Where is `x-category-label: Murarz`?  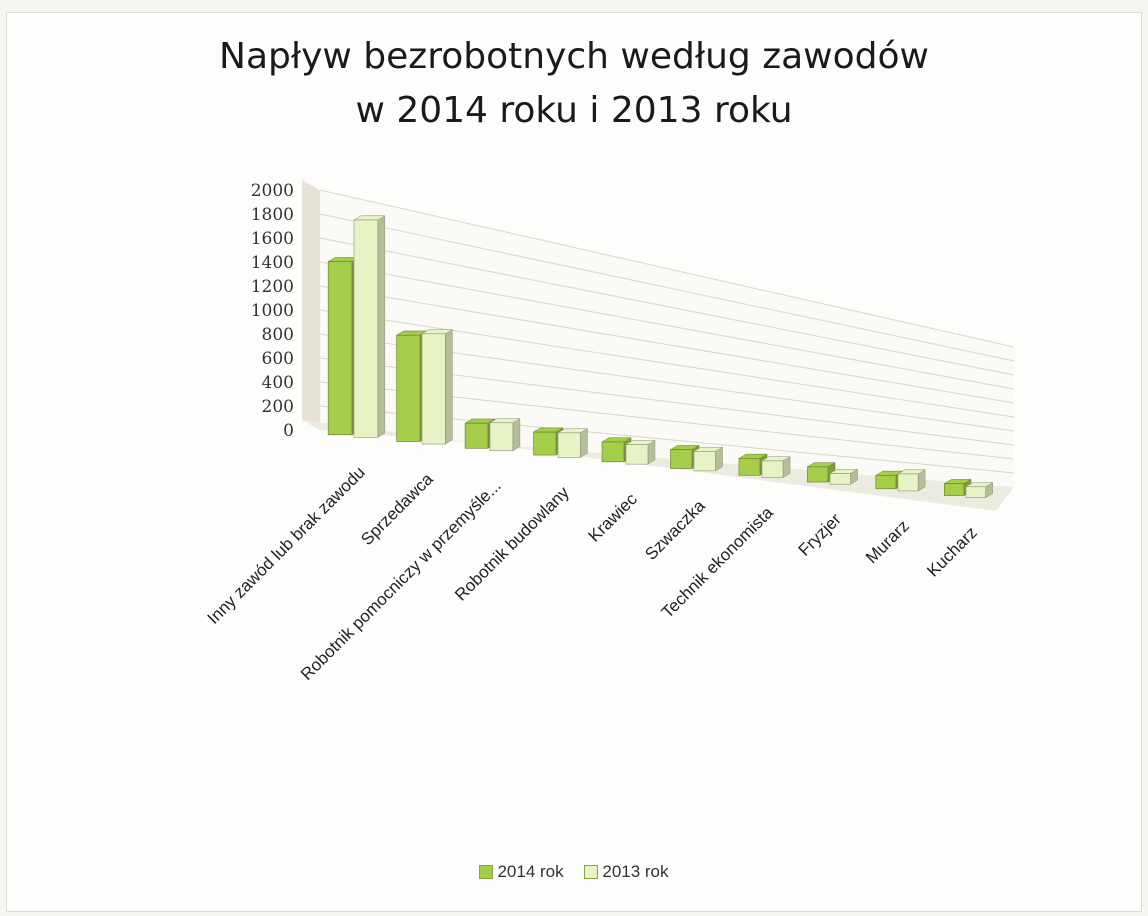
x-category-label: Murarz is located at coordinates (887, 541).